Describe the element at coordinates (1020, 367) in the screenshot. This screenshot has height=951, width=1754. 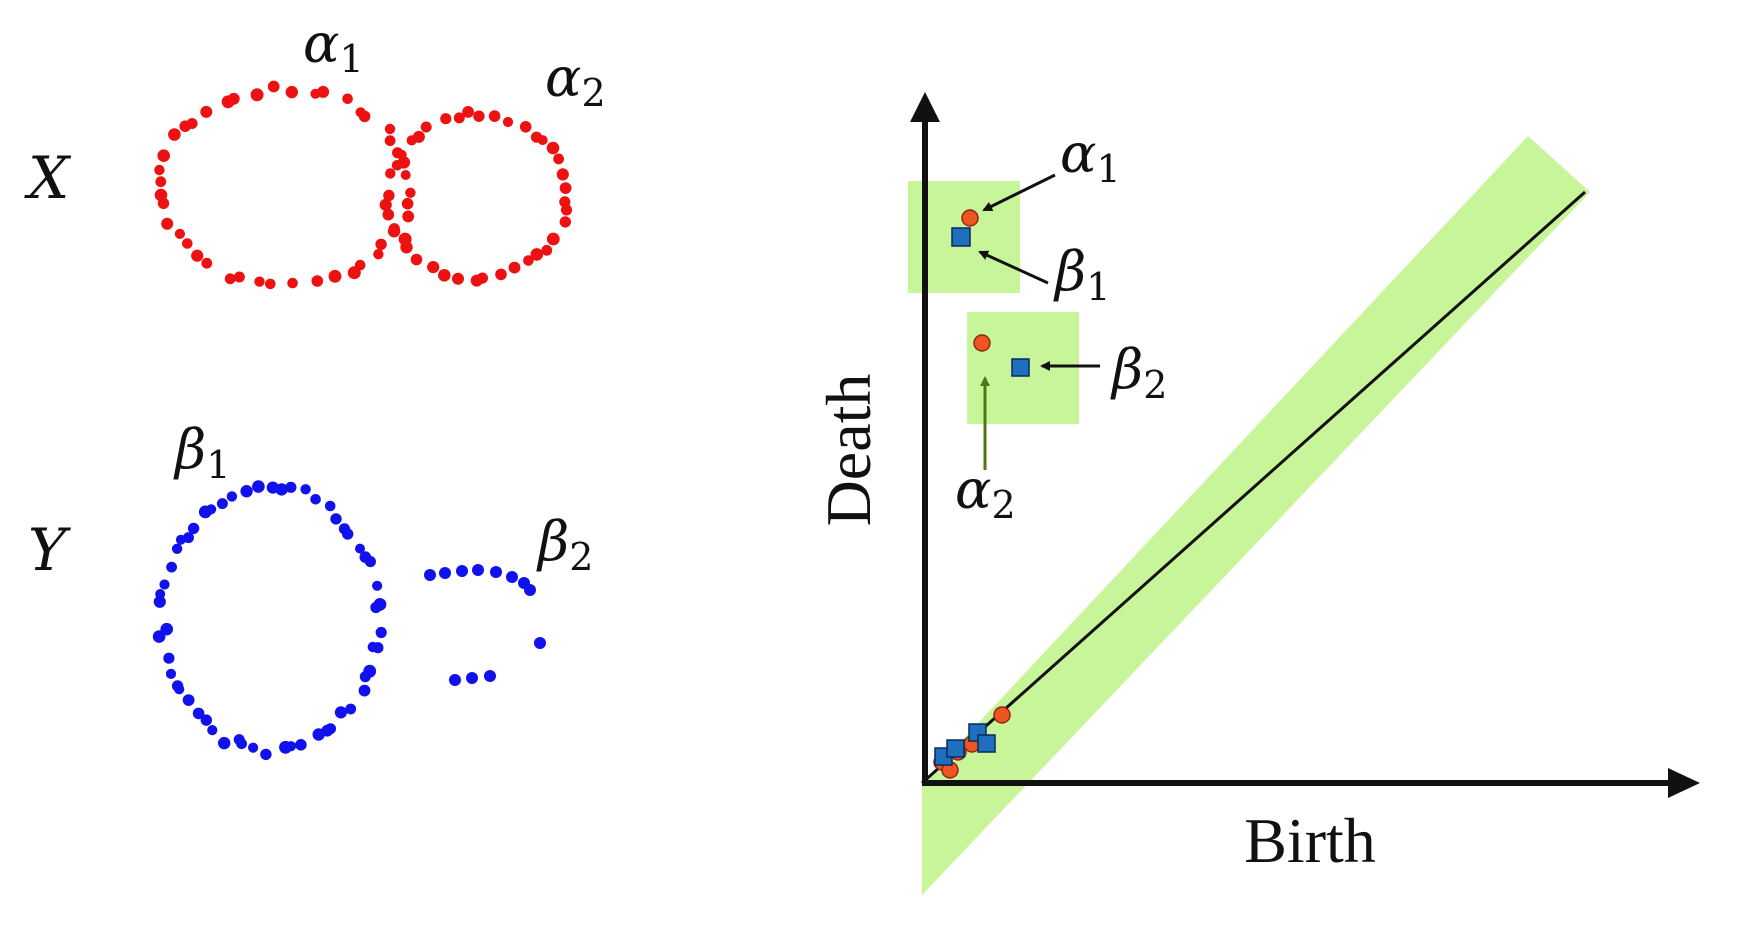
I see `beta2-point` at that location.